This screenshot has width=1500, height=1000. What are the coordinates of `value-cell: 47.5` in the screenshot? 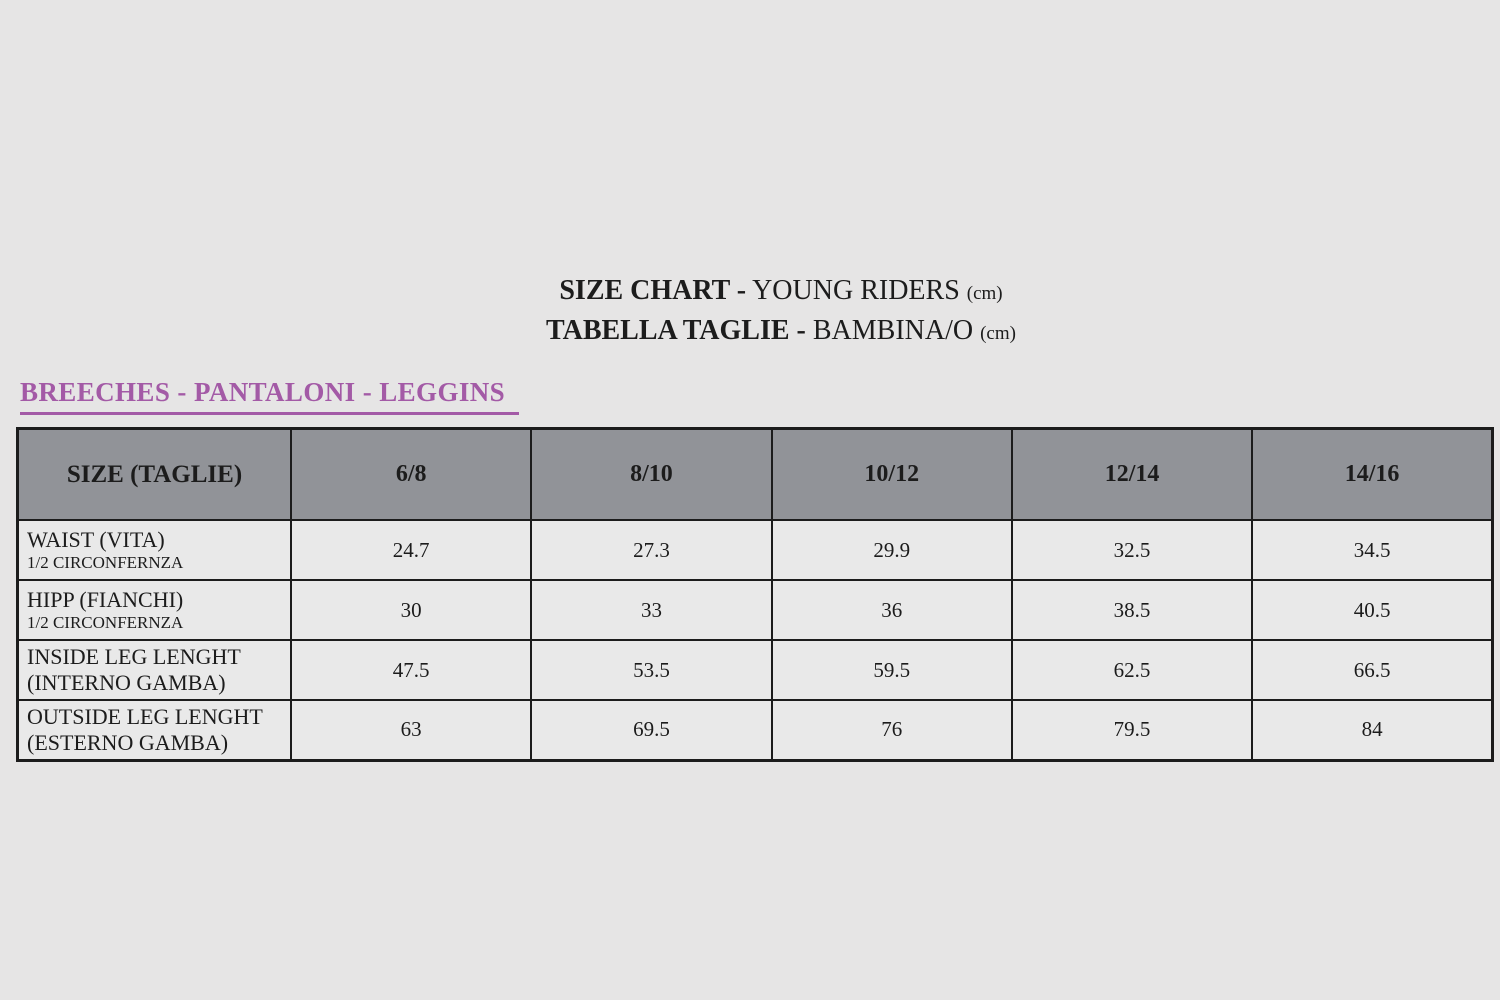 It's located at (411, 670).